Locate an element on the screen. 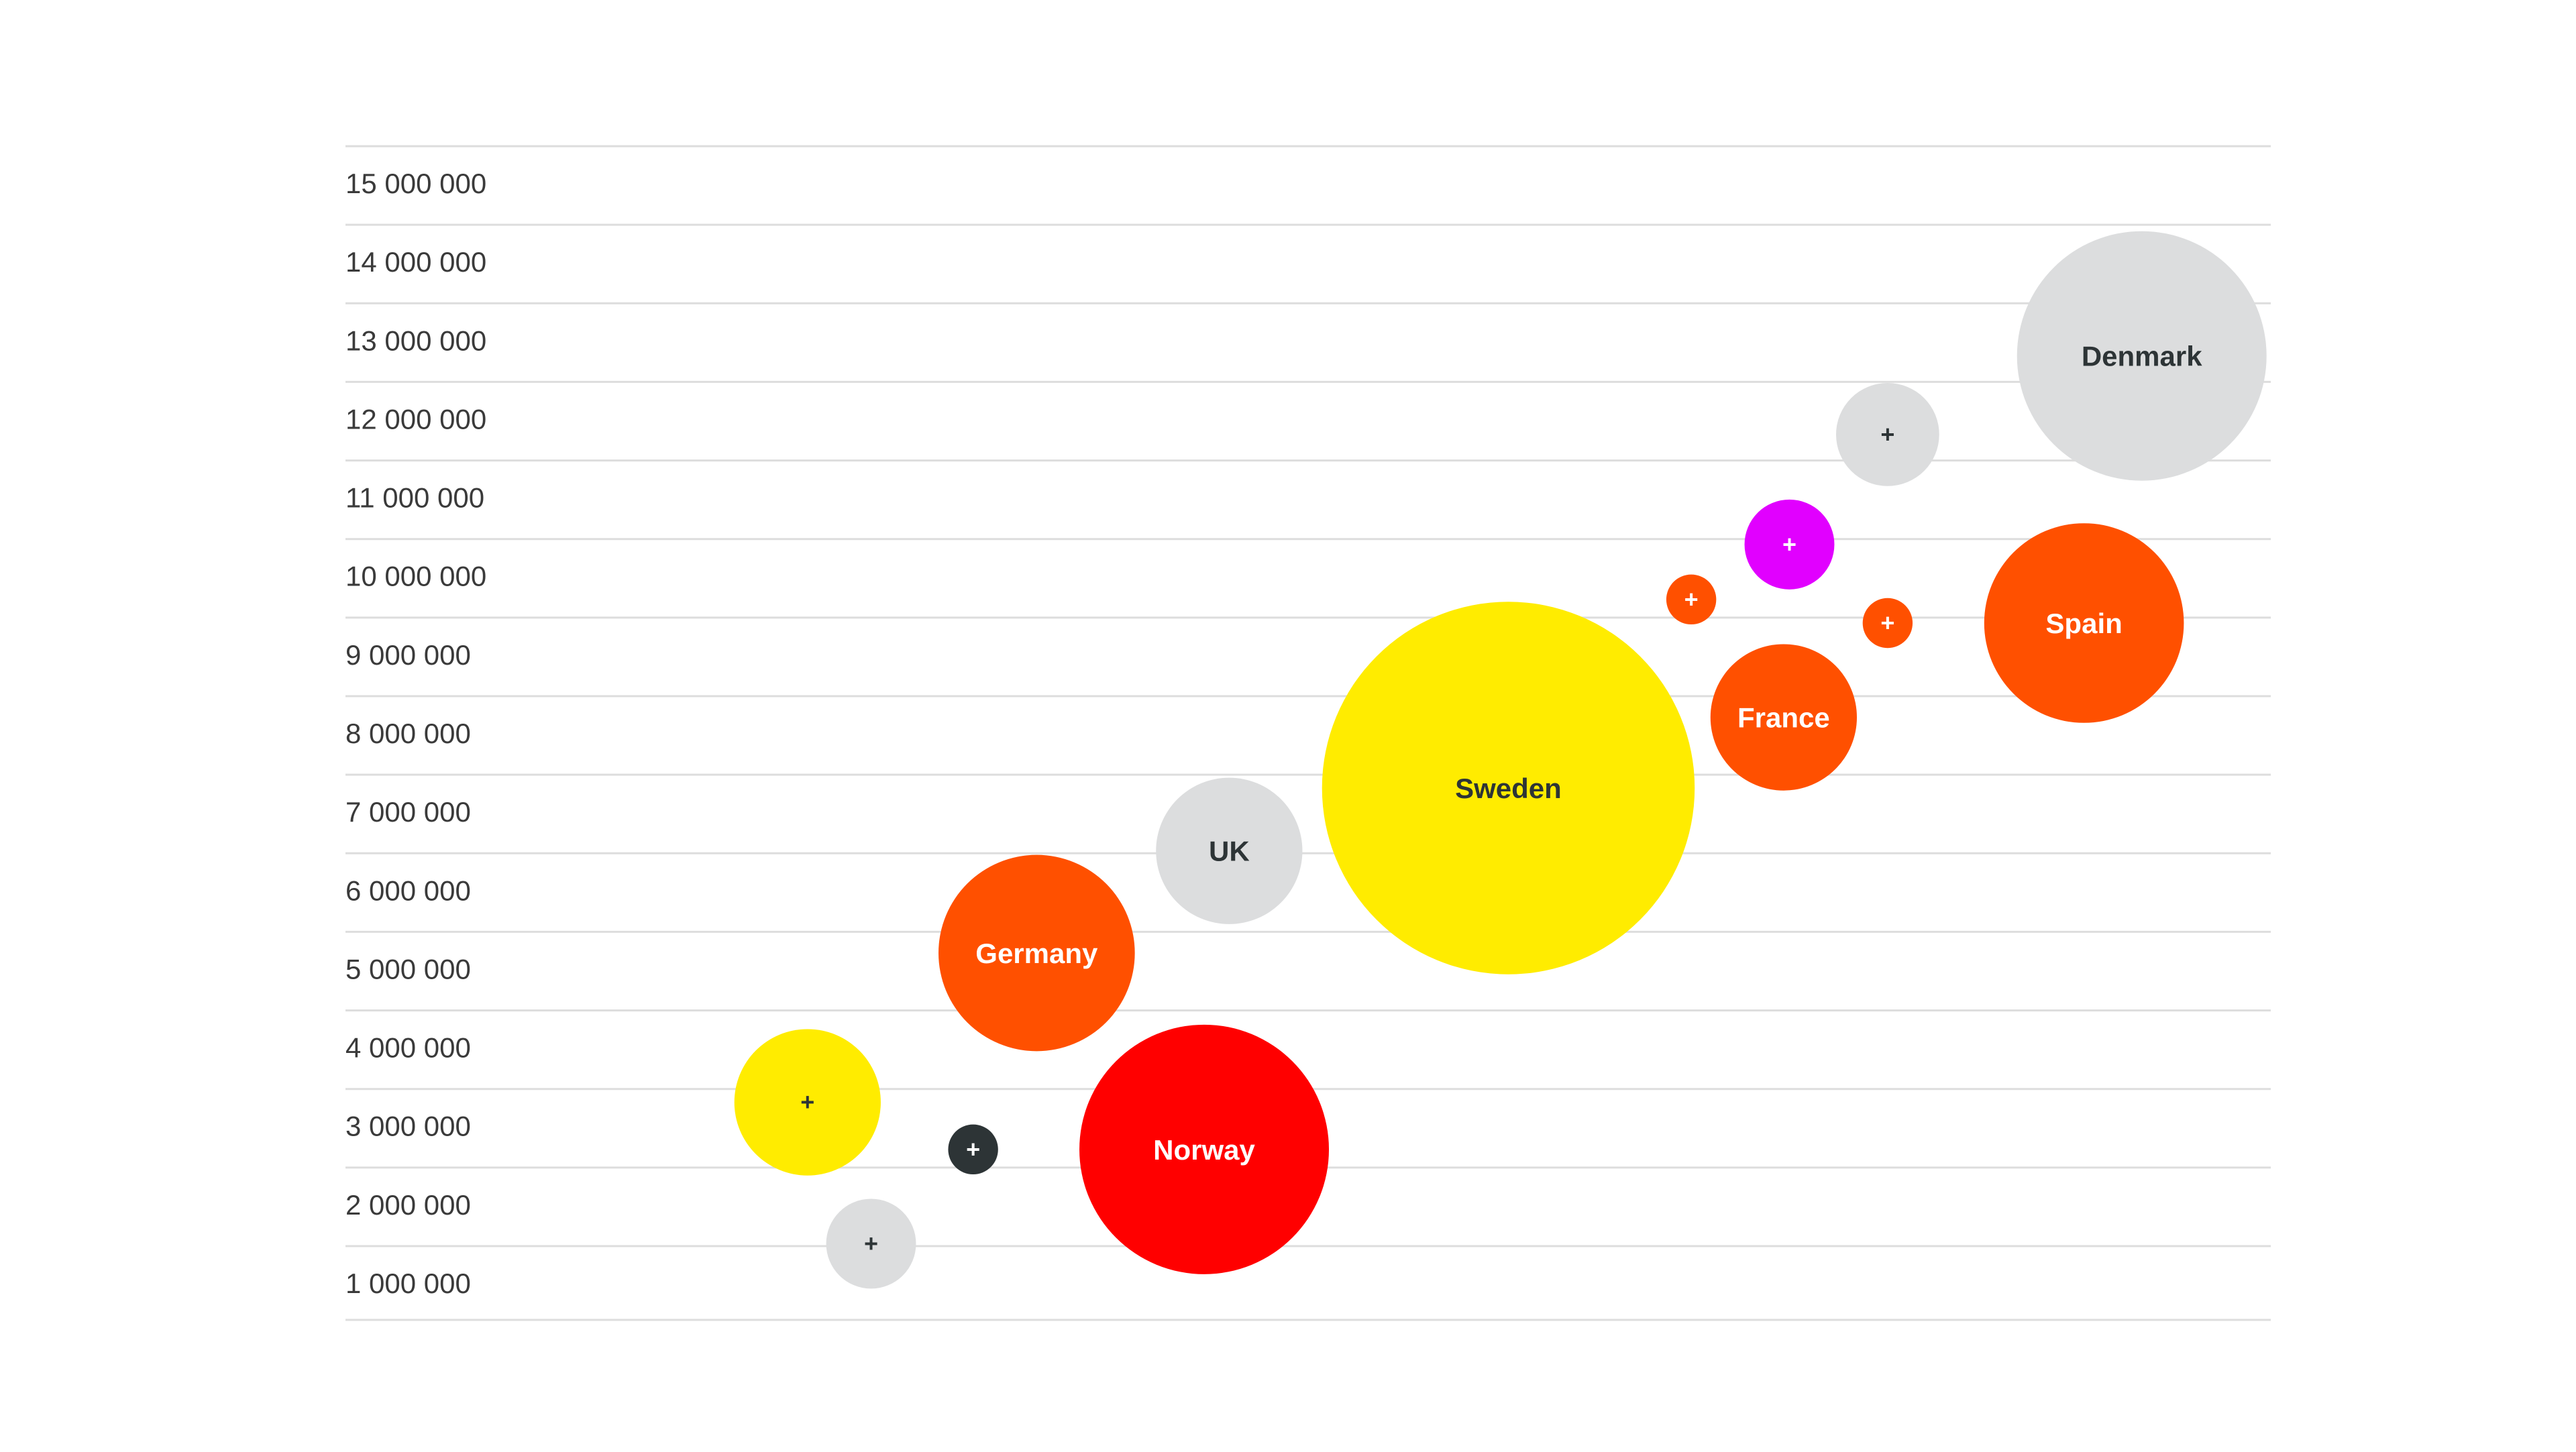 The height and width of the screenshot is (1452, 2576). bubble-label: Germany is located at coordinates (1036, 953).